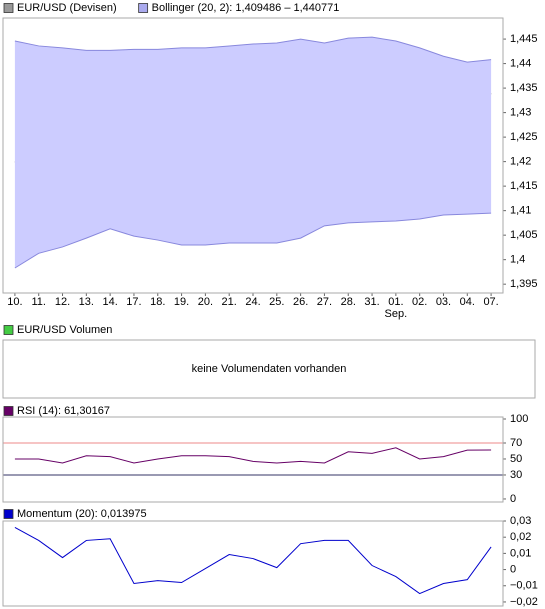 The height and width of the screenshot is (609, 545). What do you see at coordinates (157, 302) in the screenshot?
I see `x-tick-label: 18.` at bounding box center [157, 302].